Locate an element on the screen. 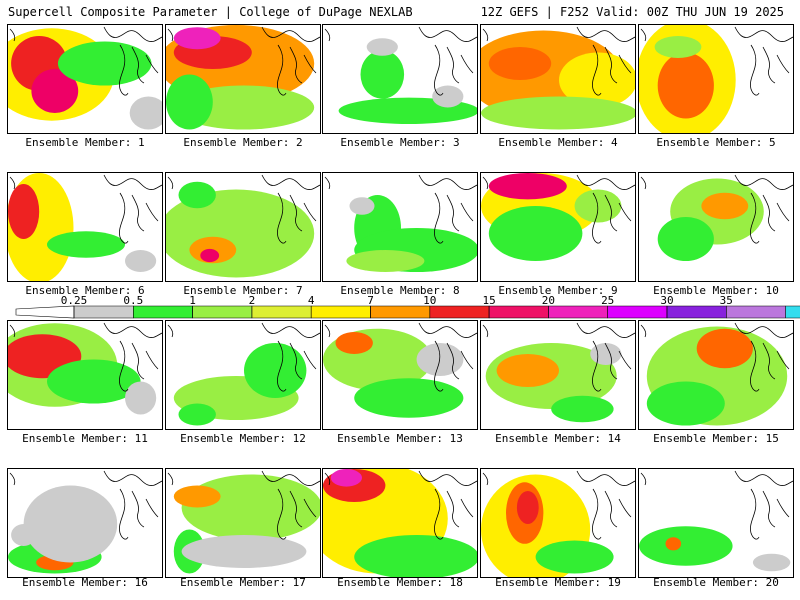 The width and height of the screenshot is (800, 600). colorbar-tick-label: 0.25 is located at coordinates (74, 301).